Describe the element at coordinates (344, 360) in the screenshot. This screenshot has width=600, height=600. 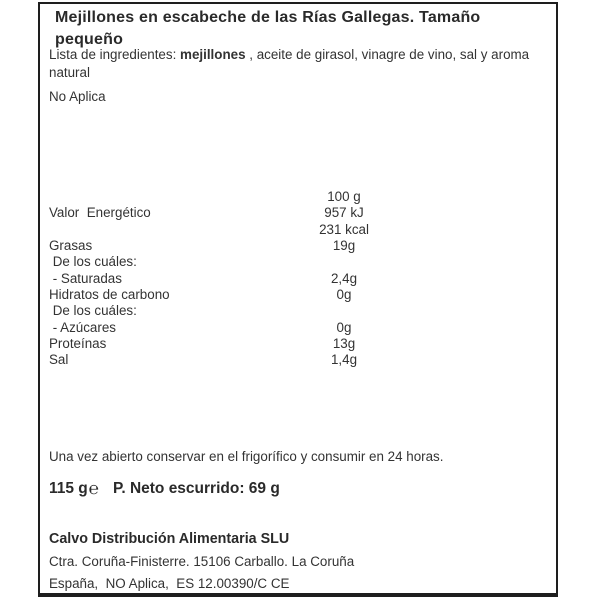
I see `nutrient-value: 1,4g` at that location.